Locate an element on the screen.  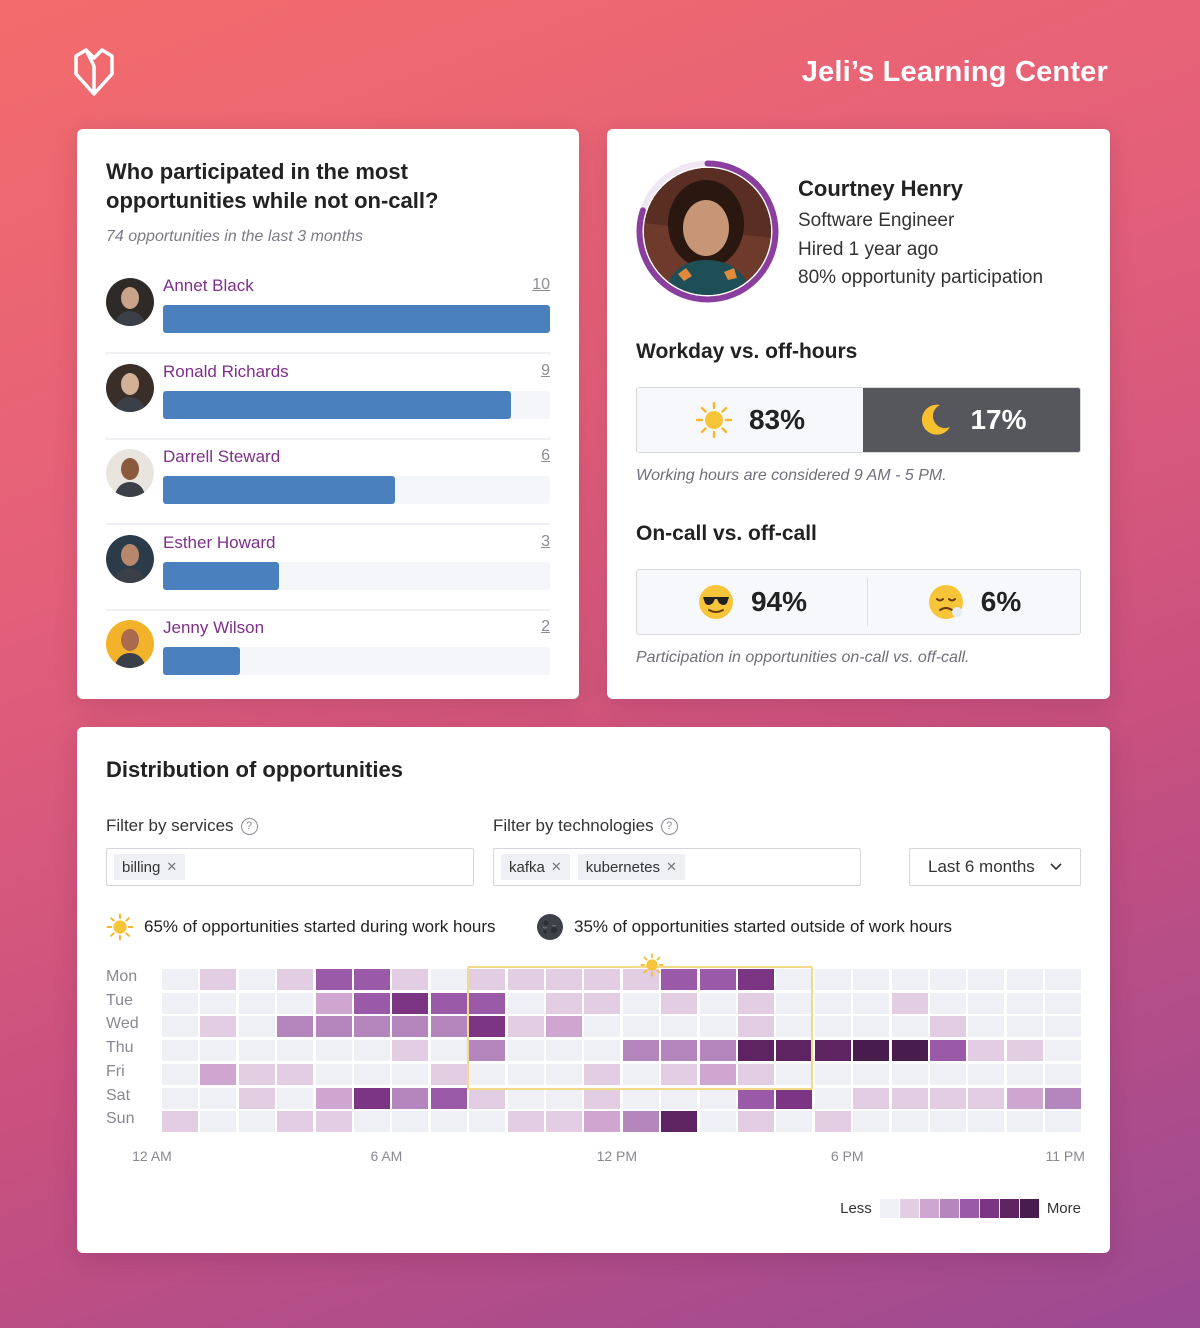
jeli-logo-icon is located at coordinates (94, 72).